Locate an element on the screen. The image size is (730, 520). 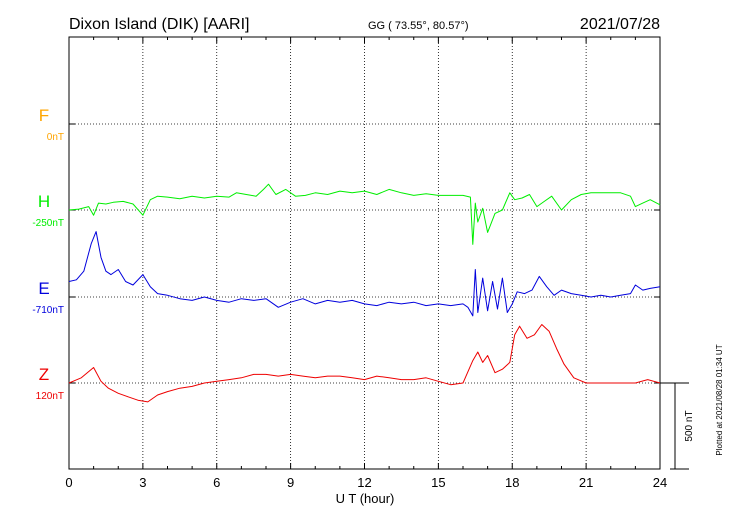
station-title: Dixon Island (DIK) [AARI] is located at coordinates (159, 24).